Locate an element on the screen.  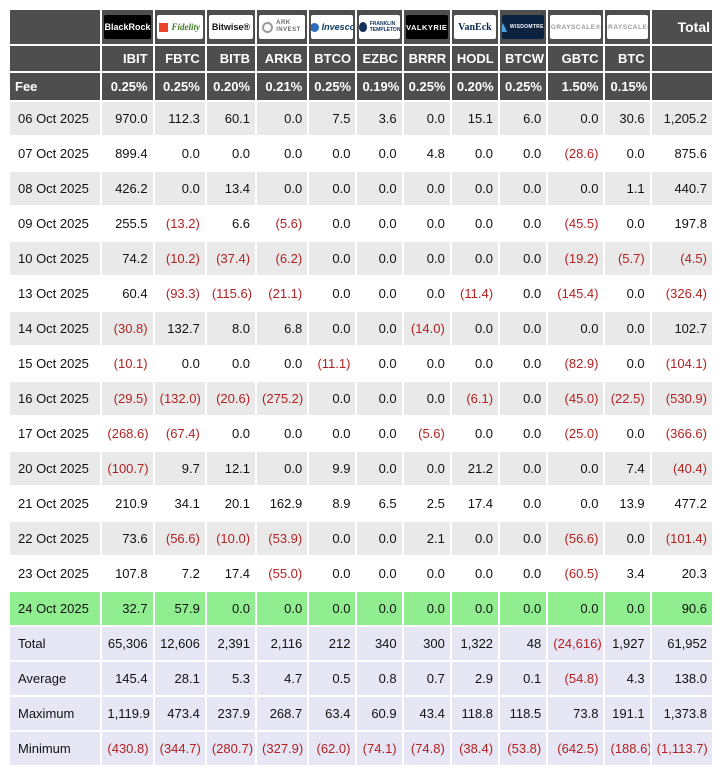
flow-cell: 13.4 is located at coordinates (231, 188).